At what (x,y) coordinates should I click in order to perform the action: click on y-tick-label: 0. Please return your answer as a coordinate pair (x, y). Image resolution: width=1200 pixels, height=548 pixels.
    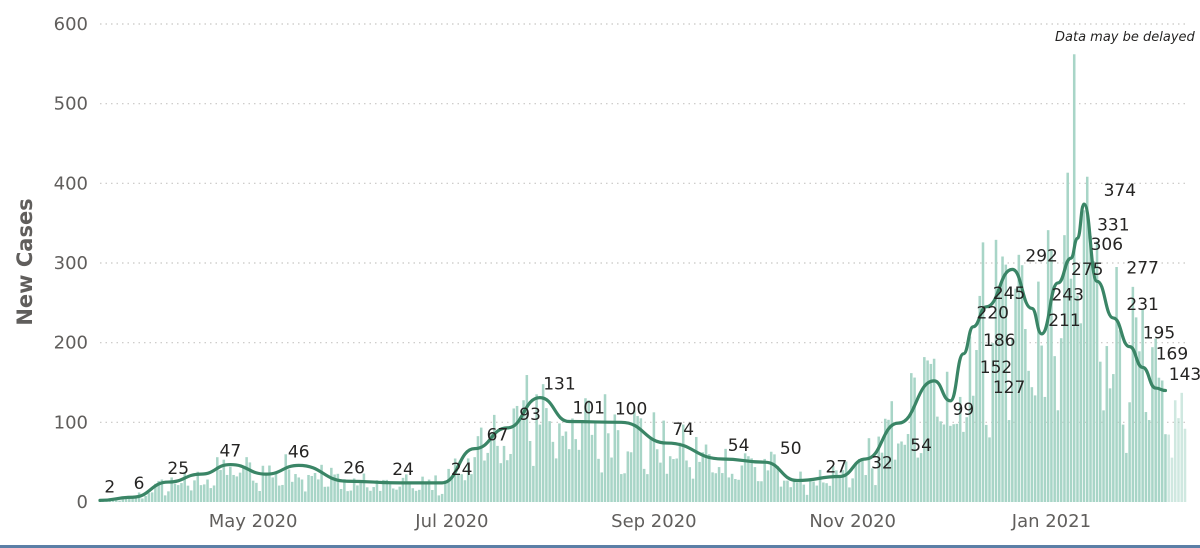
    Looking at the image, I should click on (82, 502).